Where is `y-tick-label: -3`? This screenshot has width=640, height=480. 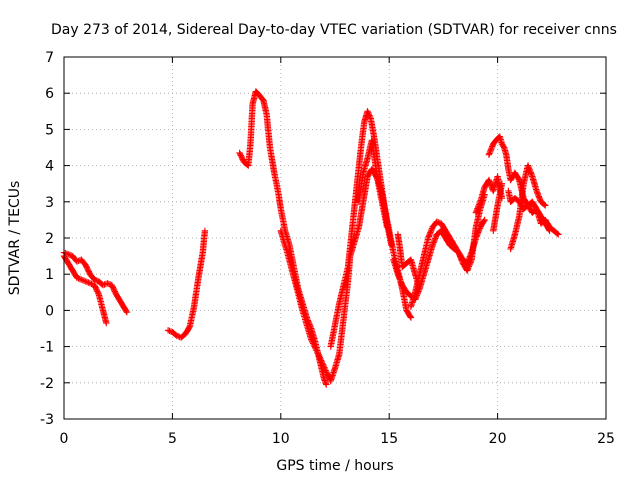
y-tick-label: -3 is located at coordinates (47, 420).